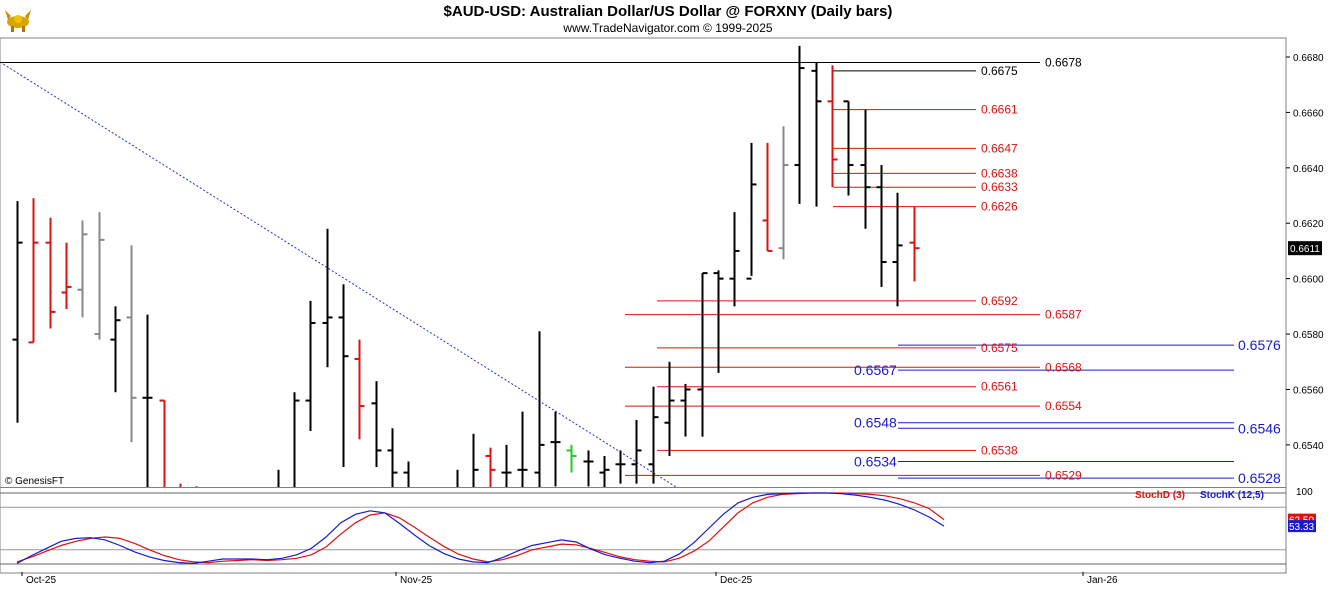 This screenshot has width=1336, height=591. What do you see at coordinates (999, 173) in the screenshot?
I see `fib-level-label: 0.6638` at bounding box center [999, 173].